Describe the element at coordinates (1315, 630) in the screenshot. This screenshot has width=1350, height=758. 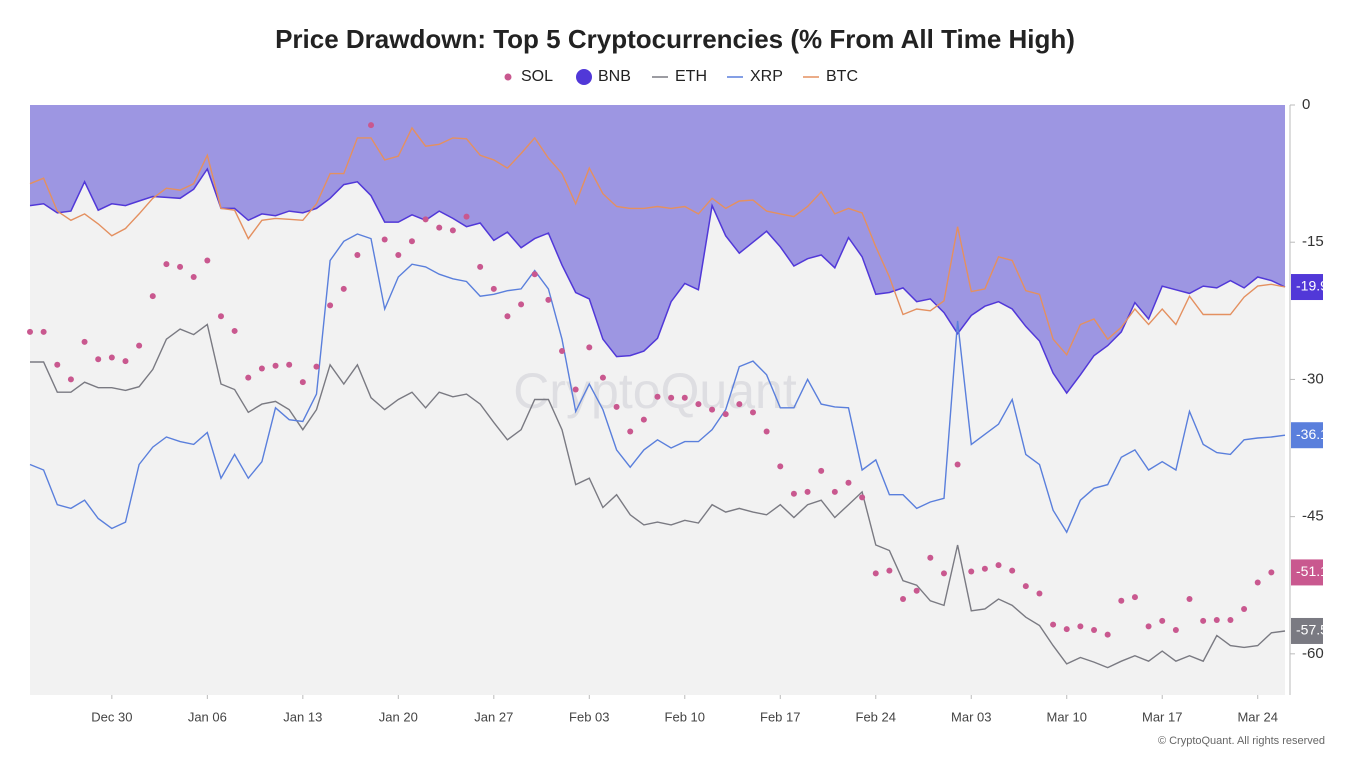
I see `end-tag-label: -57.5*` at that location.